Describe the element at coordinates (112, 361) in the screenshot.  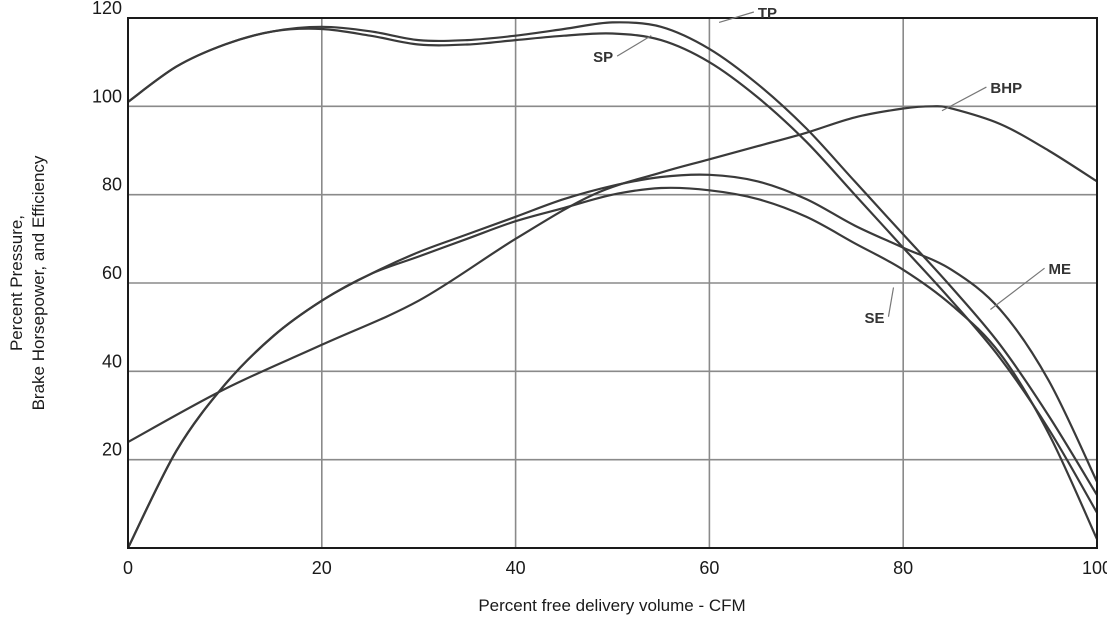
I see `y-tick-label-40: 40` at that location.